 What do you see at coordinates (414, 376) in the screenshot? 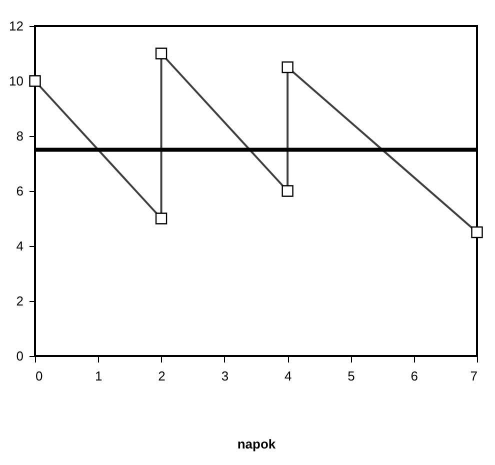
I see `x-tick-label: 6` at bounding box center [414, 376].